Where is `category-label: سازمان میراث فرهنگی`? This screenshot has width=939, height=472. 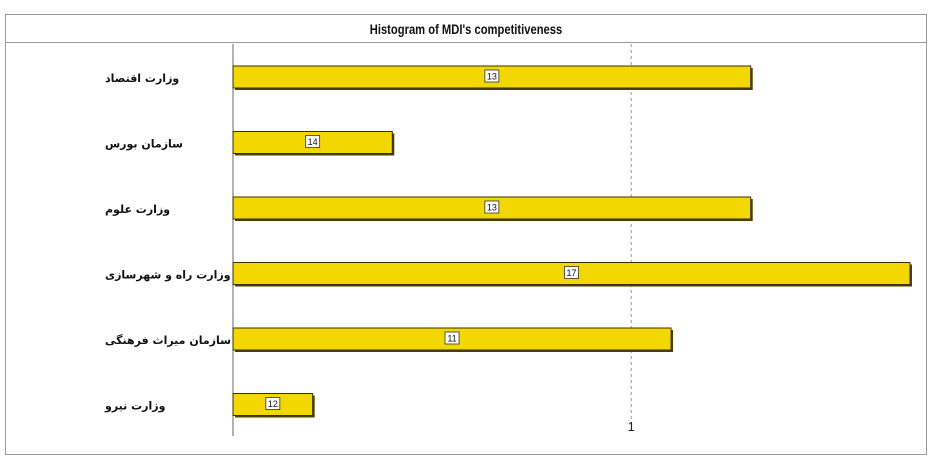 category-label: سازمان میراث فرهنگی is located at coordinates (168, 340).